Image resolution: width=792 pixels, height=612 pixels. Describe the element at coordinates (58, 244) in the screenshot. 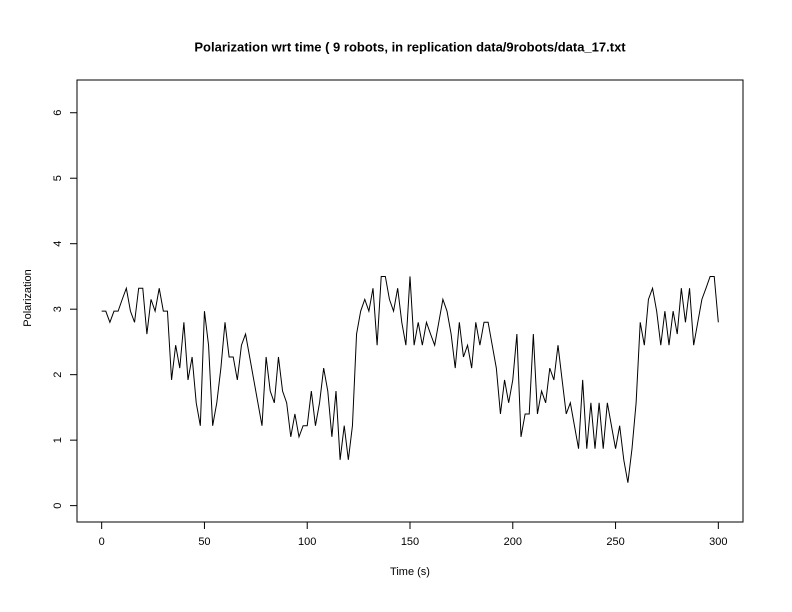

I see `y-tick-label: 4` at that location.